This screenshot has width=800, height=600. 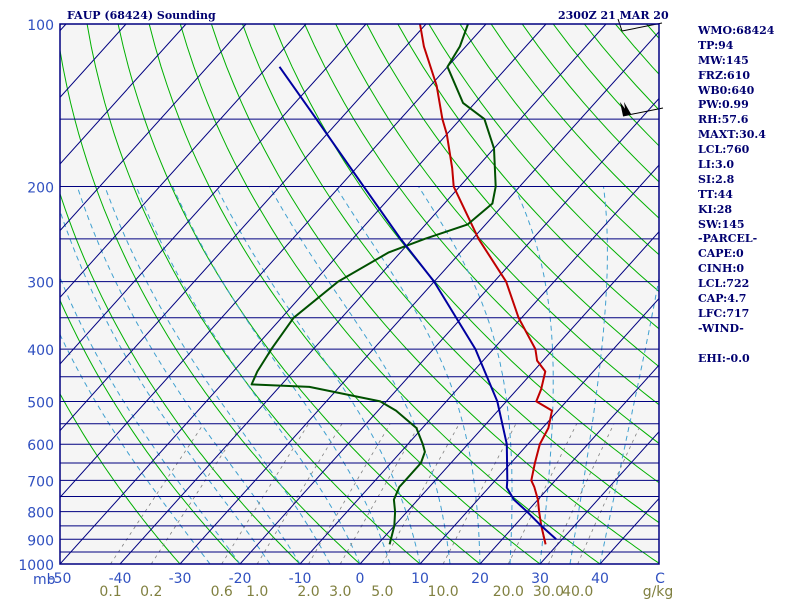 I want to click on mixing-ratio-label: 2.0, so click(x=308, y=592).